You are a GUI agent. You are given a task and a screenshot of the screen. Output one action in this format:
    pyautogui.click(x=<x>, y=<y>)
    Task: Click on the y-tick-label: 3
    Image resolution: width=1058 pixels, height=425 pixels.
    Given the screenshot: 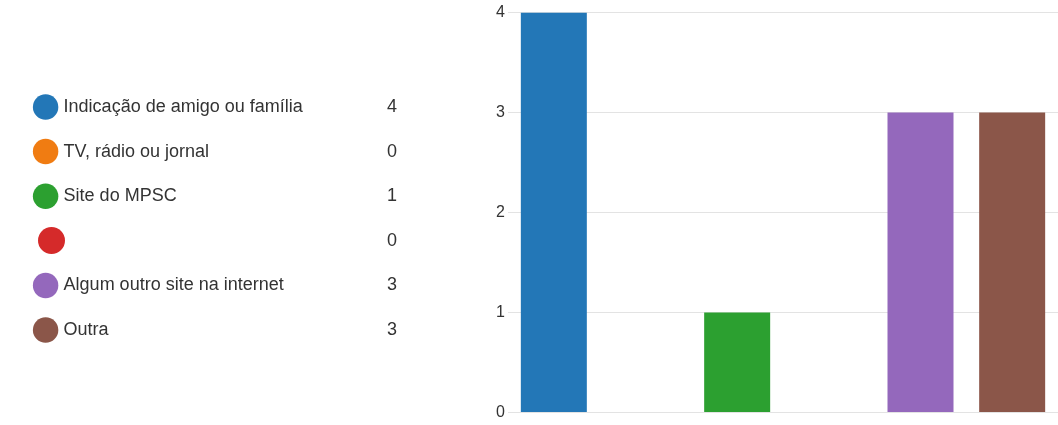 What is the action you would take?
    pyautogui.click(x=501, y=111)
    